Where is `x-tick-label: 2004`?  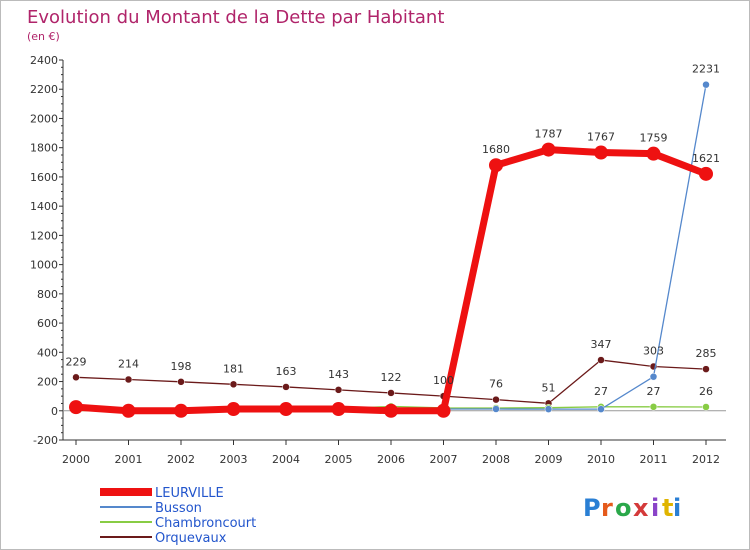
x-tick-label: 2004 is located at coordinates (286, 459).